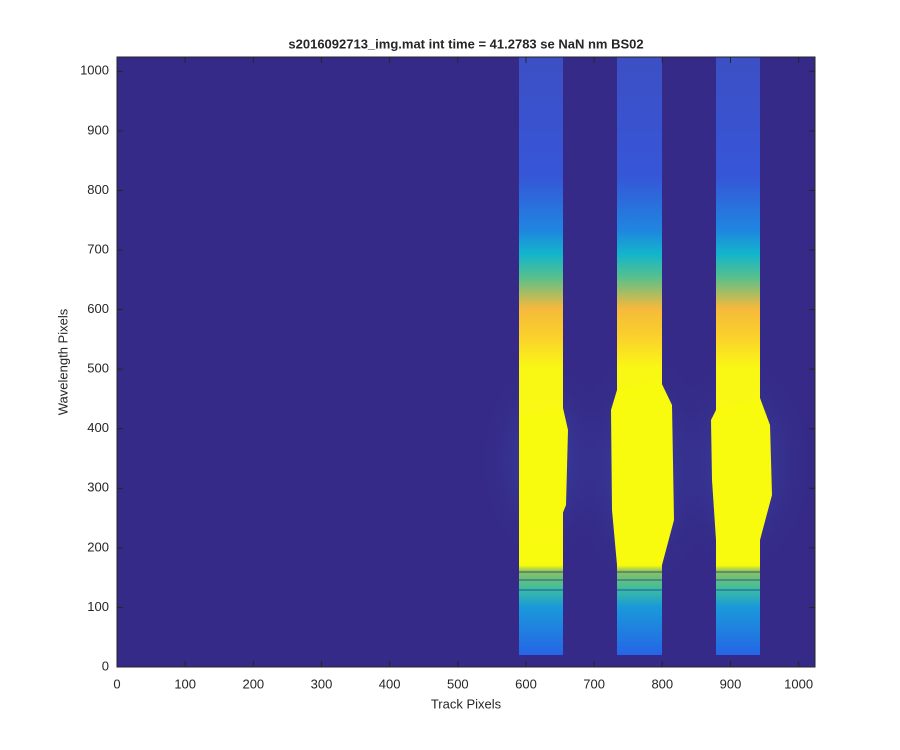 This screenshot has height=750, width=900. Describe the element at coordinates (594, 683) in the screenshot. I see `x-tick-label: 700` at that location.